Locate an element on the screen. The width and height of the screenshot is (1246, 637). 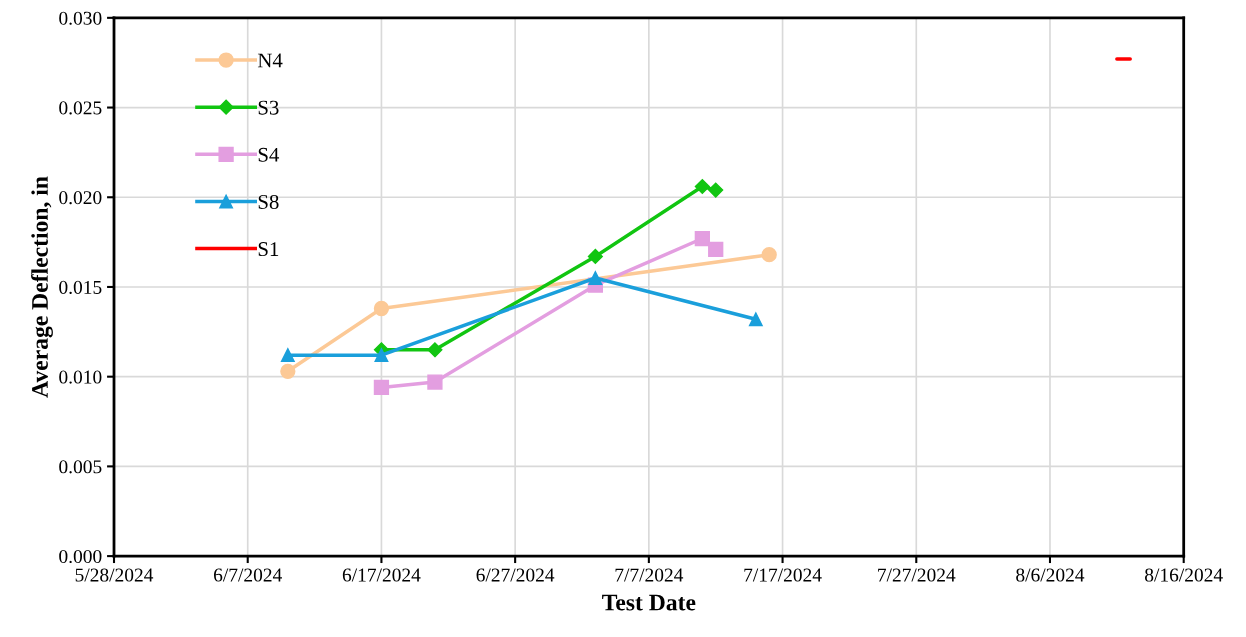
y-tick-label: 0.000 is located at coordinates (80, 556).